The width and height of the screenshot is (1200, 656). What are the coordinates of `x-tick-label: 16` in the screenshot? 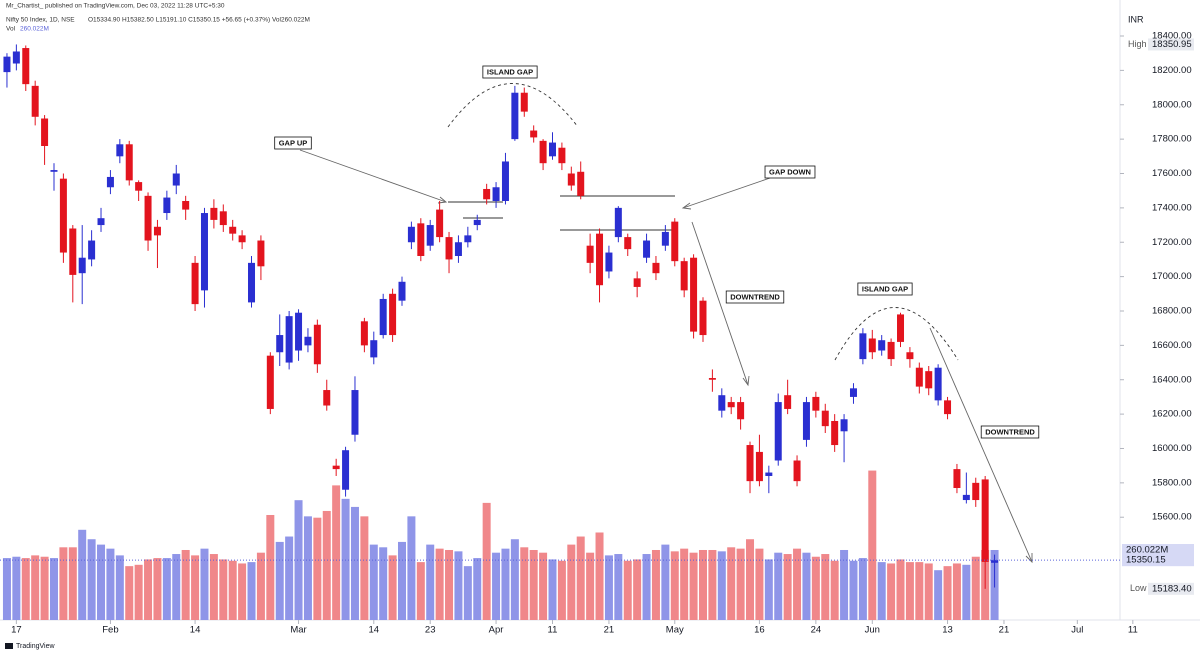 It's located at (759, 630).